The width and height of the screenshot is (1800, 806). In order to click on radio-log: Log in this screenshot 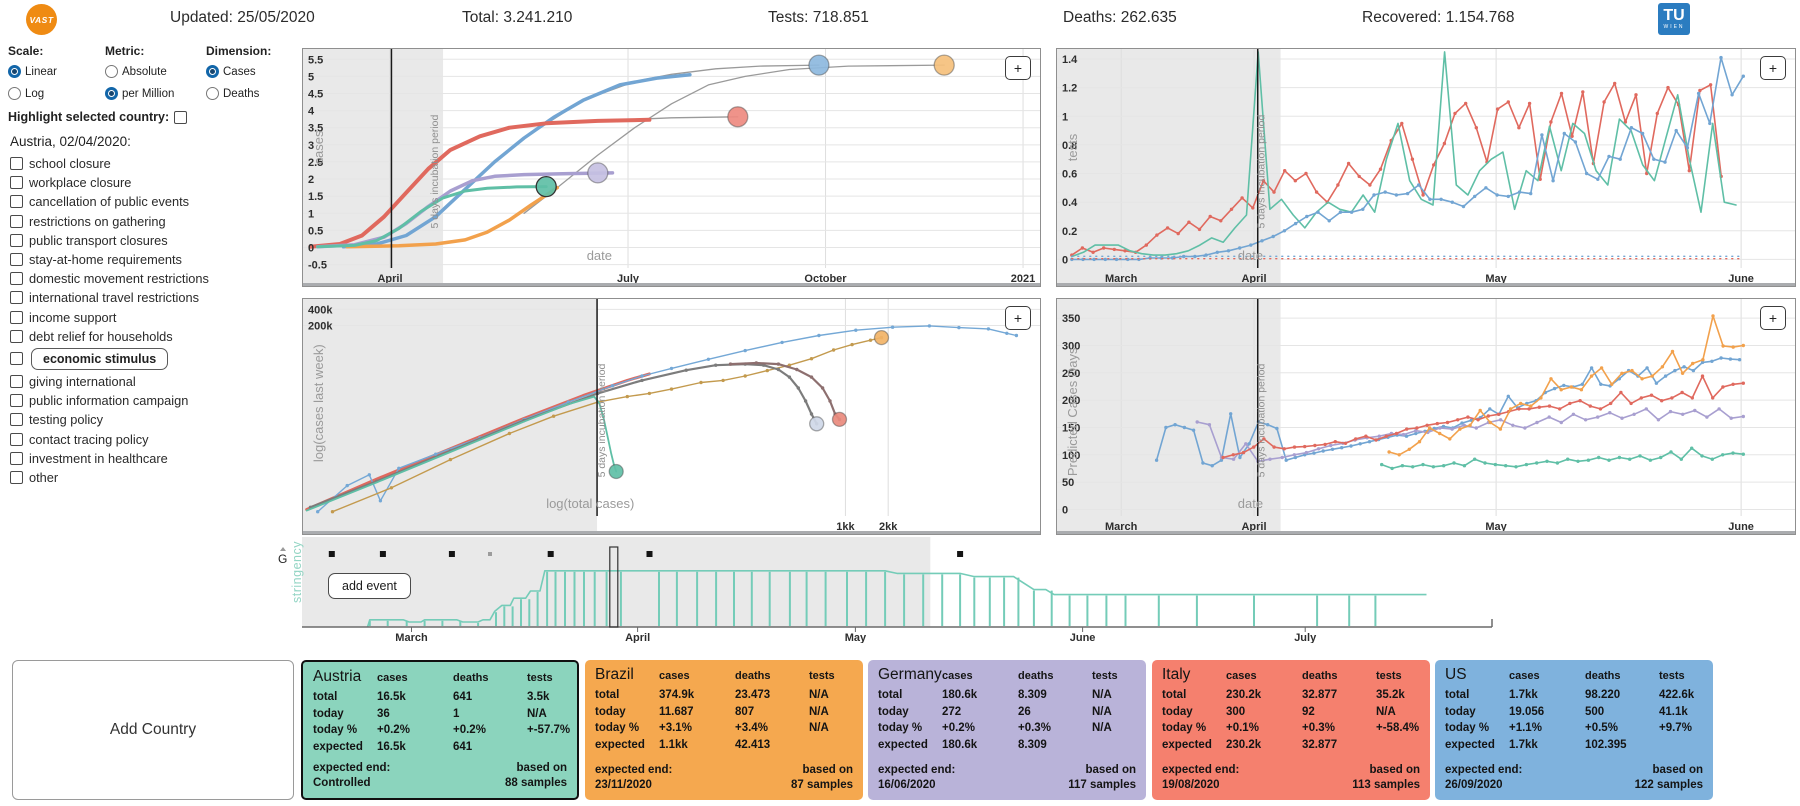, I will do `click(56, 93)`.